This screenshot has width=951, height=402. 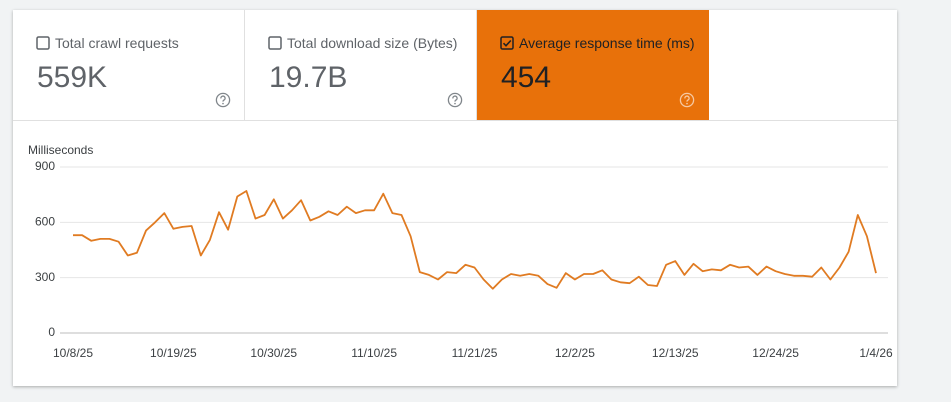 I want to click on x-tick-label: 1/4/26, so click(x=876, y=353).